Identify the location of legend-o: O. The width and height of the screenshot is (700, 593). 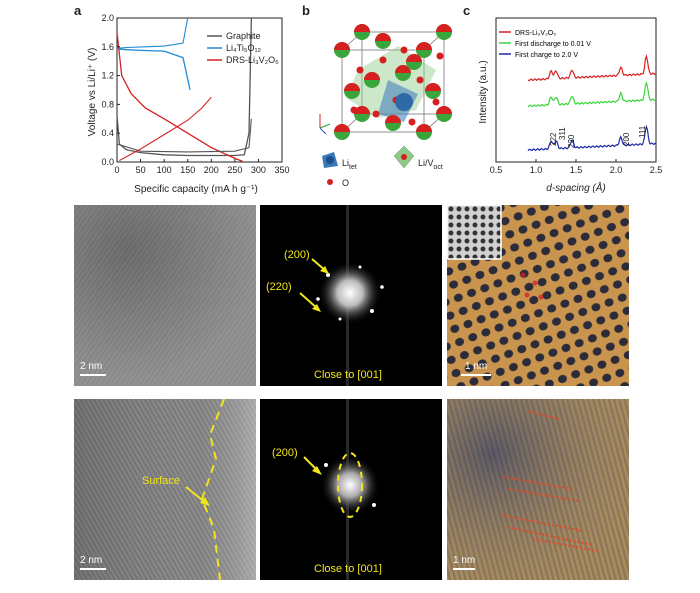
(345, 183).